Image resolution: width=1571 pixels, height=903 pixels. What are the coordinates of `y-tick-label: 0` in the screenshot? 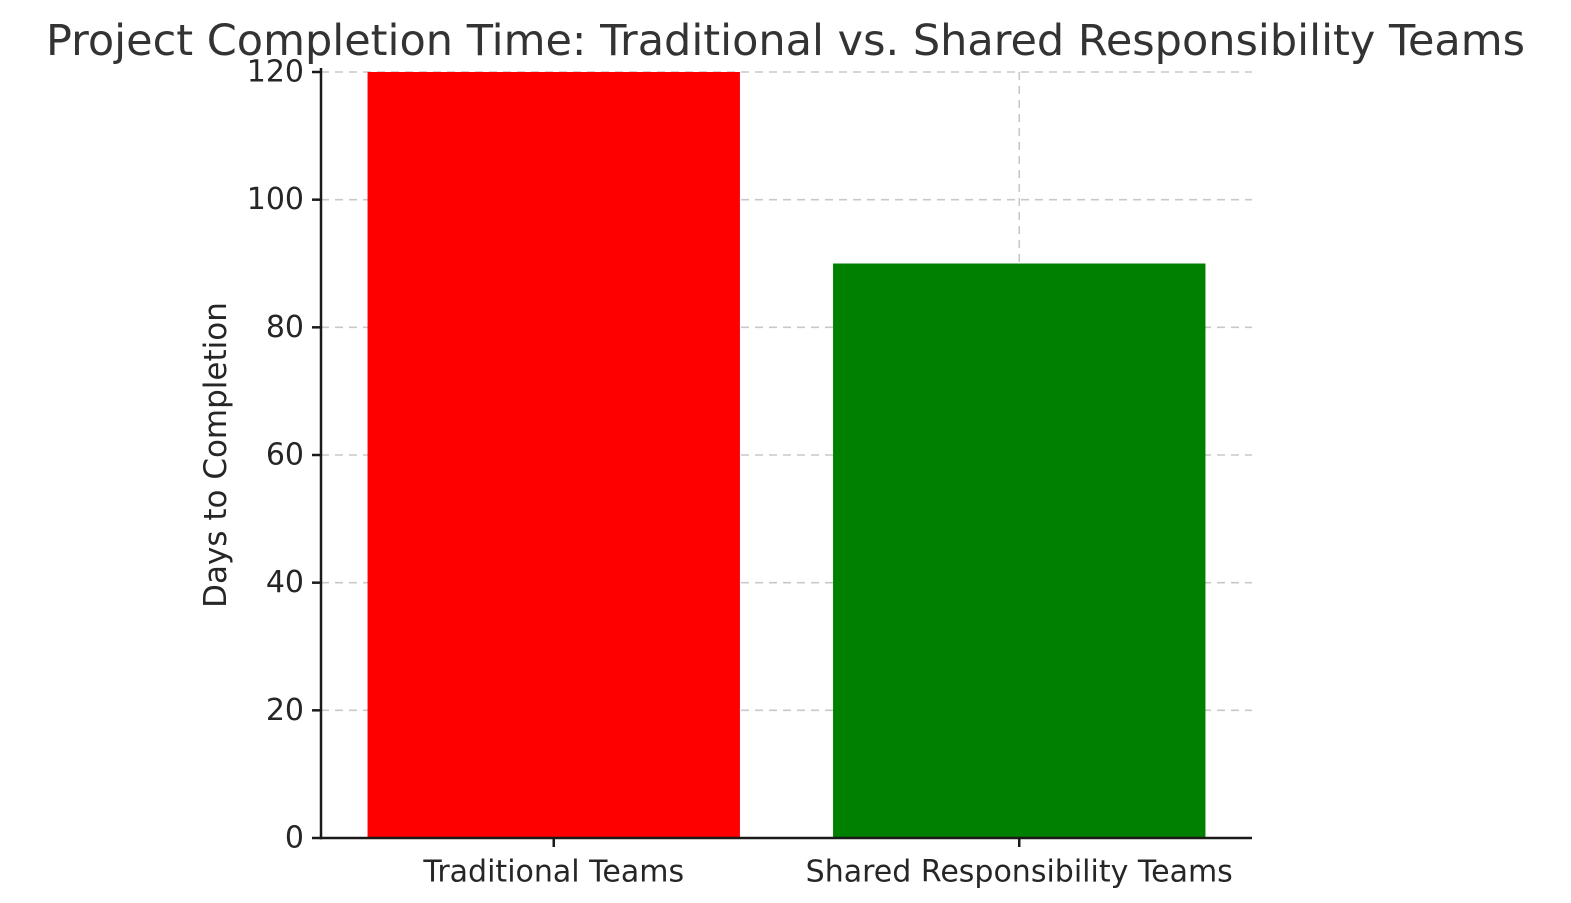 It's located at (294, 838).